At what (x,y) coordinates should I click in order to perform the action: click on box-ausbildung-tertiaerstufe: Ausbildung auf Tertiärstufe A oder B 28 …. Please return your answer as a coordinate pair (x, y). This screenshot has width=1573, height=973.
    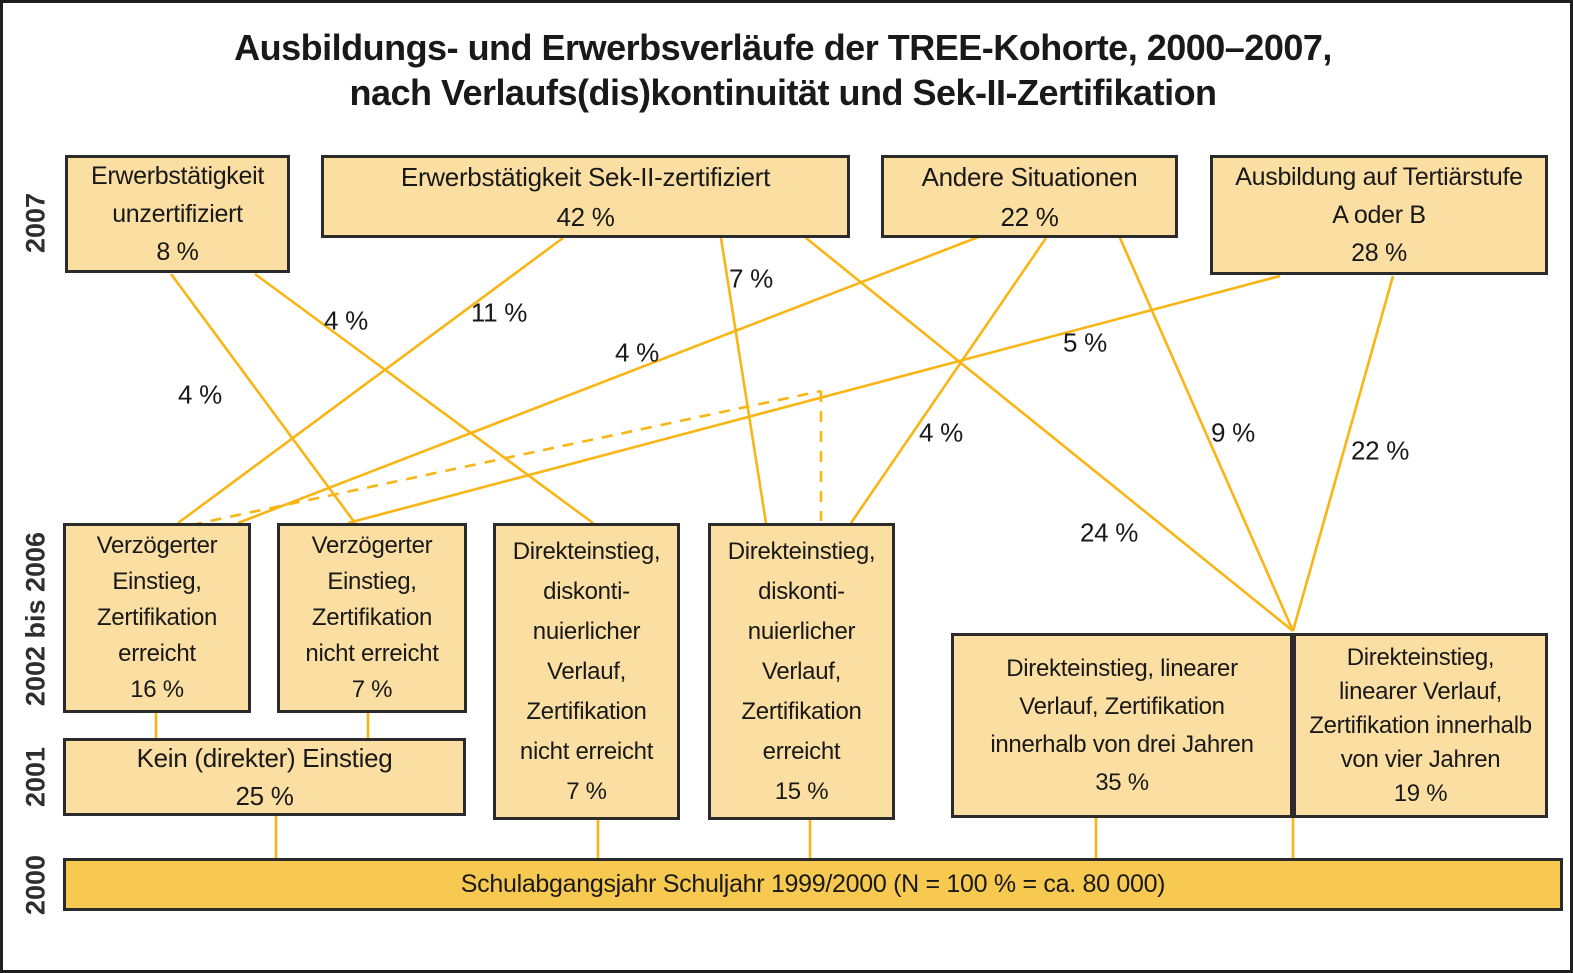
    Looking at the image, I should click on (1379, 215).